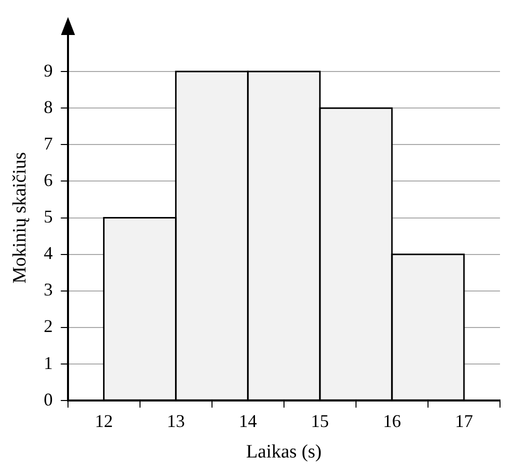  What do you see at coordinates (247, 421) in the screenshot?
I see `x-tick-label: 14` at bounding box center [247, 421].